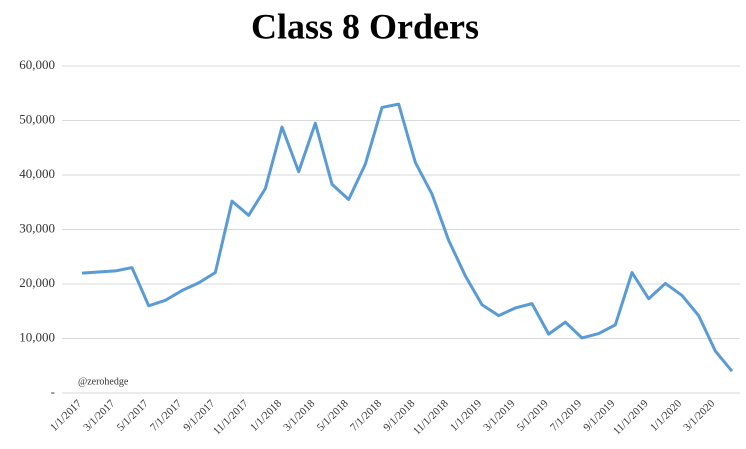 The height and width of the screenshot is (449, 746). I want to click on x-tick-label: 5/1/2017, so click(133, 415).